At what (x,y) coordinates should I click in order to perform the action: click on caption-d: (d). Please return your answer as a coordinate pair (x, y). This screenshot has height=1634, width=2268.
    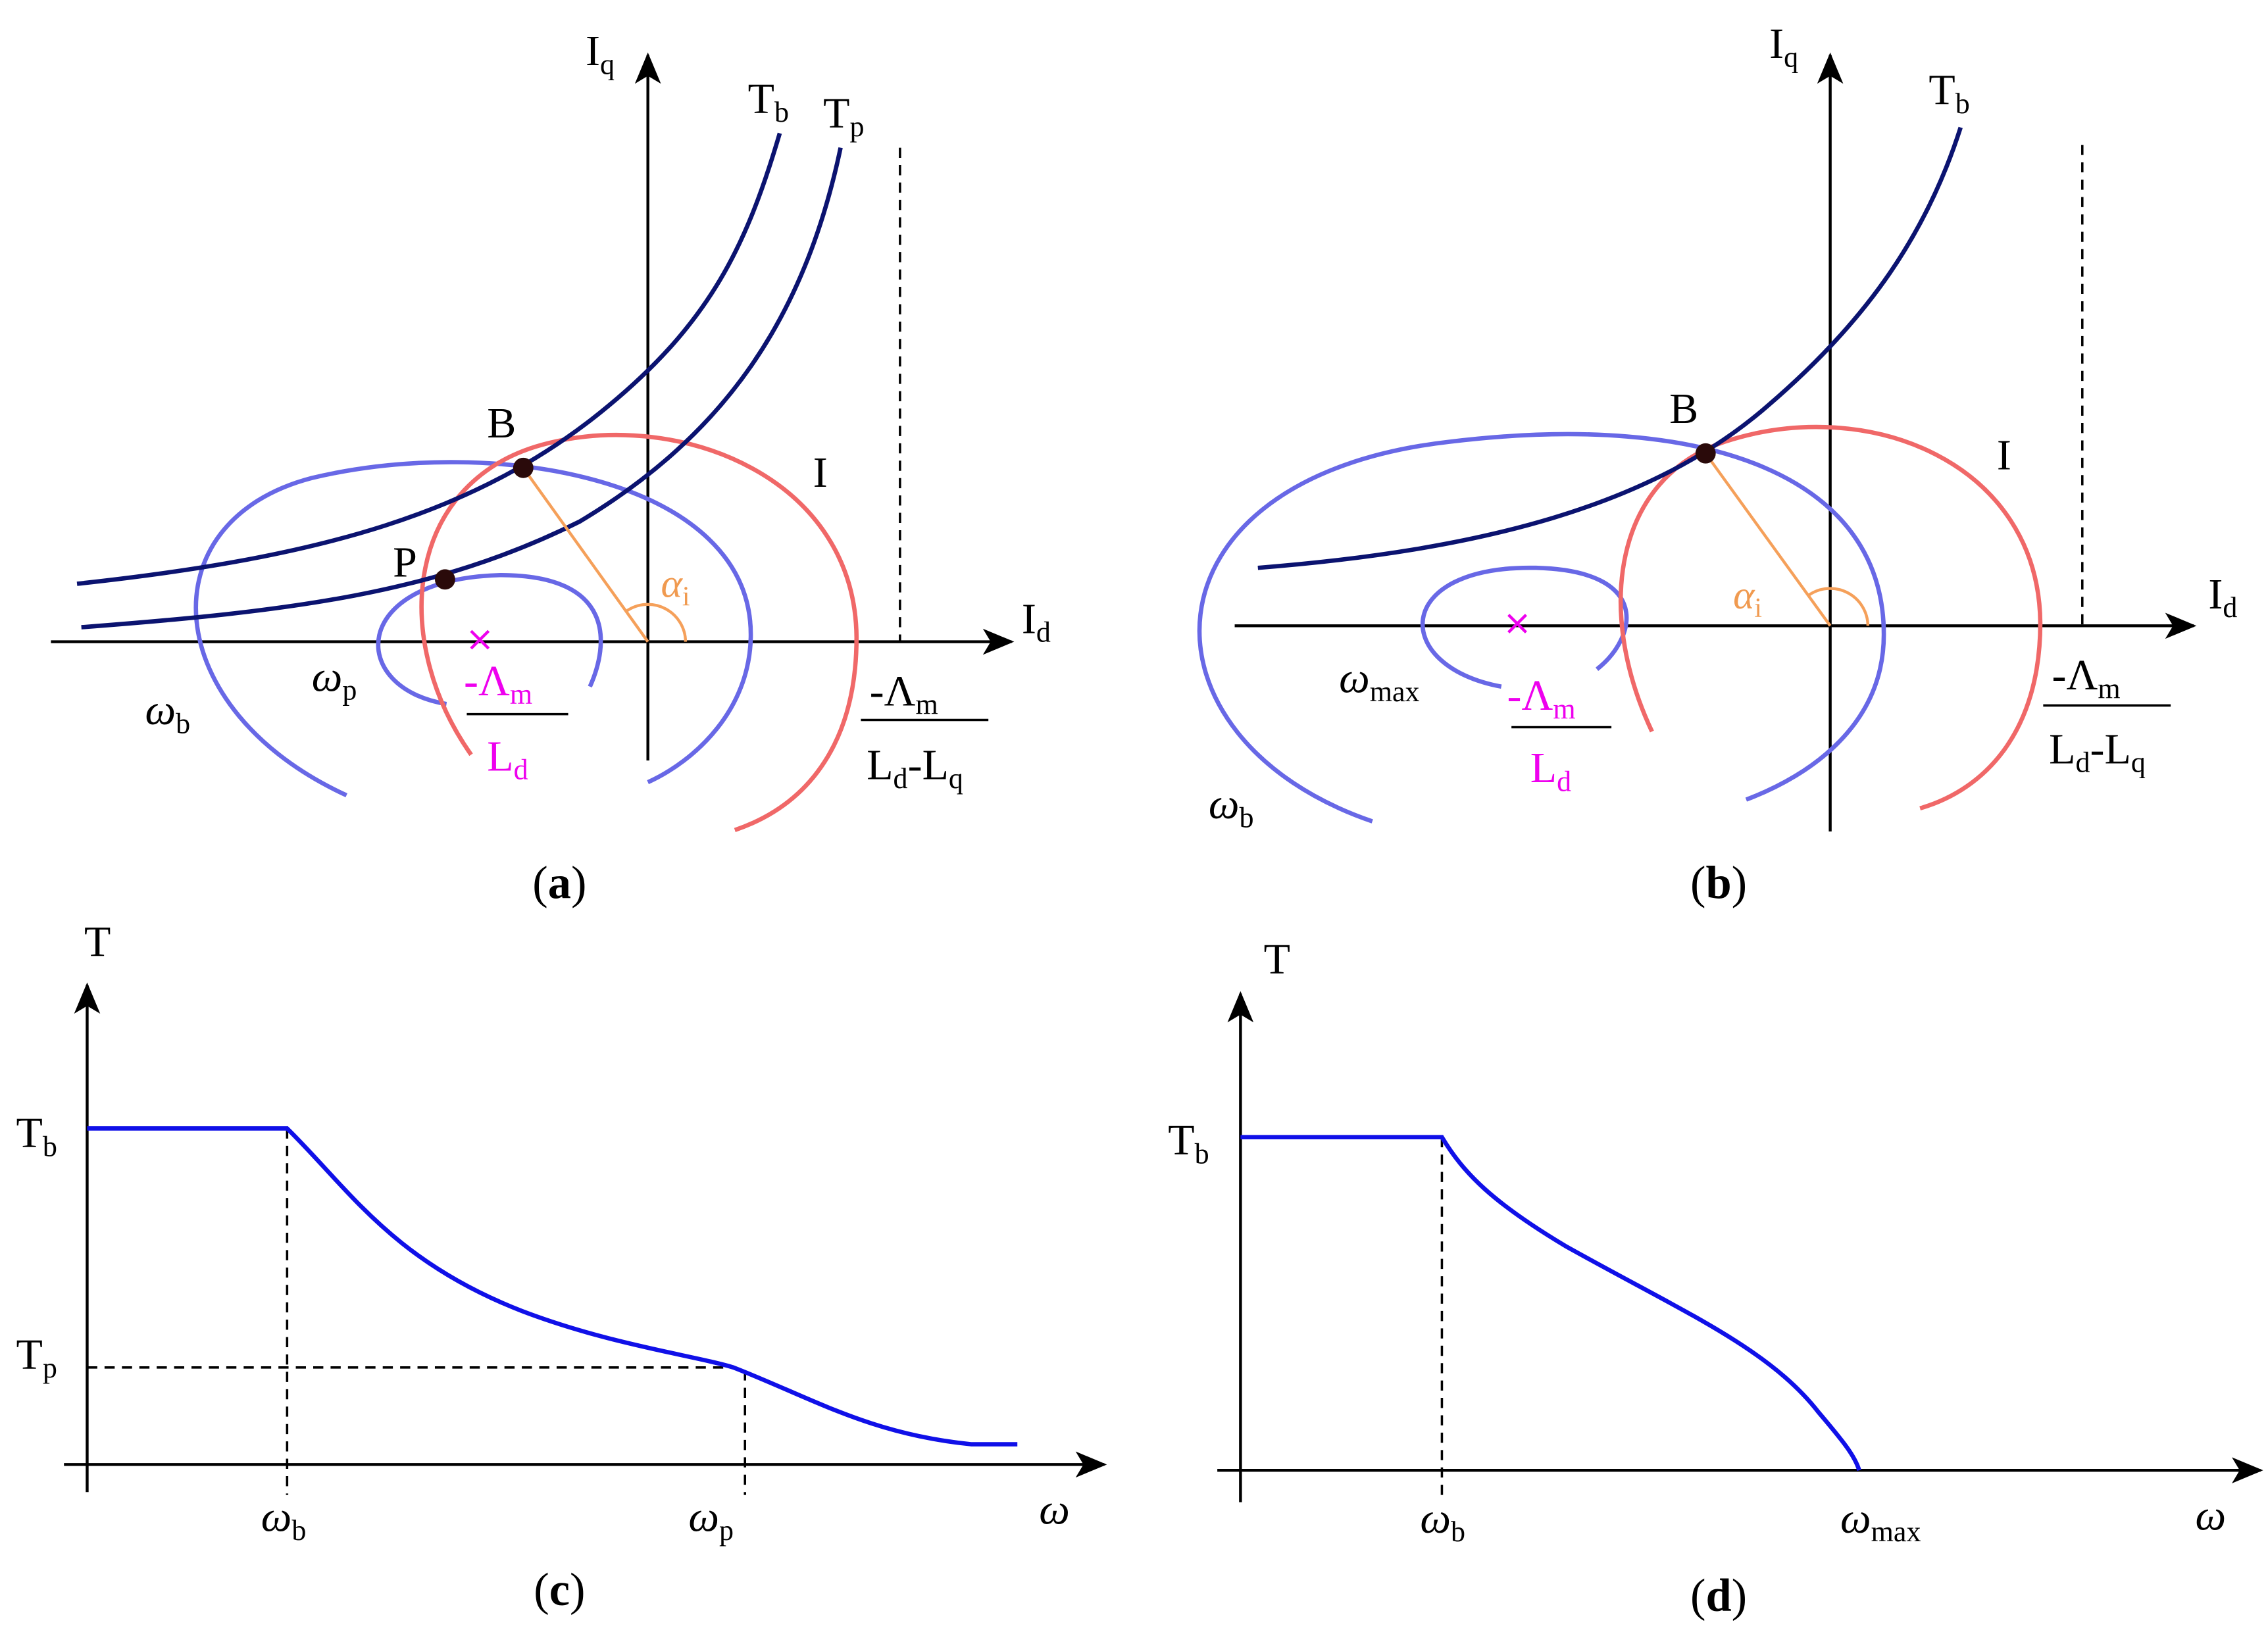
    Looking at the image, I should click on (1718, 1596).